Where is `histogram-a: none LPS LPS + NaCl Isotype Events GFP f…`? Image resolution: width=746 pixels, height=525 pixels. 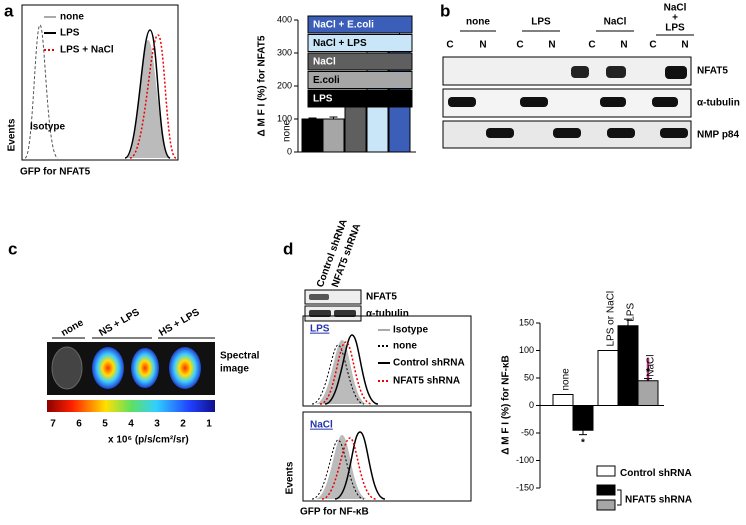 histogram-a: none LPS LPS + NaCl Isotype Events GFP f… is located at coordinates (93, 91).